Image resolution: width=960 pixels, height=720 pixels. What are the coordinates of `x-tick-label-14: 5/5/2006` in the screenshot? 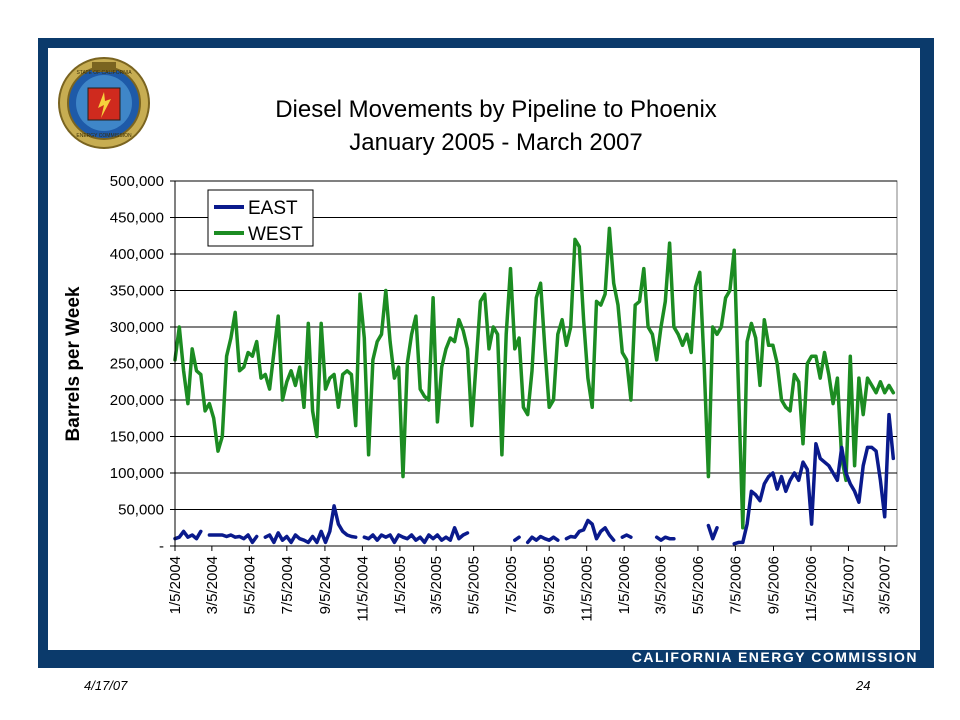 It's located at (698, 585).